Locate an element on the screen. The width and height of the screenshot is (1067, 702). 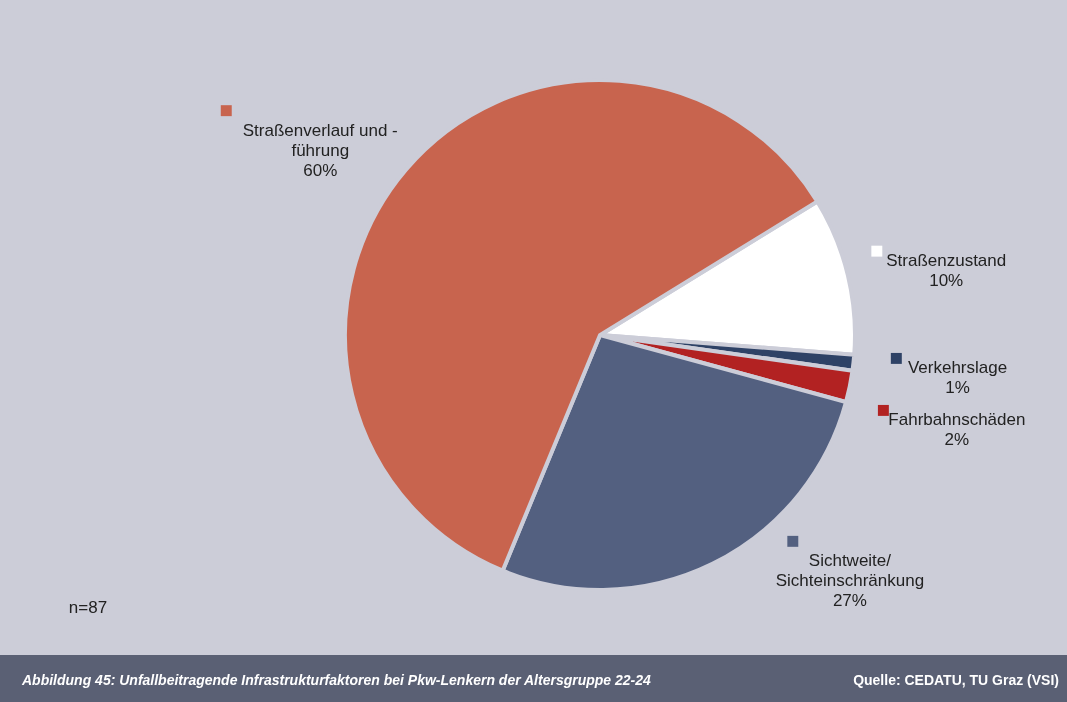
source-note: Quelle: CEDATU, TU Graz (VSI) is located at coordinates (956, 679).